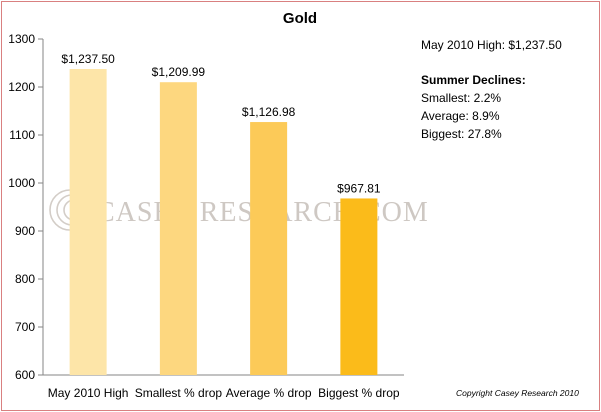  What do you see at coordinates (269, 112) in the screenshot?
I see `bar-data-label: $1,126.98` at bounding box center [269, 112].